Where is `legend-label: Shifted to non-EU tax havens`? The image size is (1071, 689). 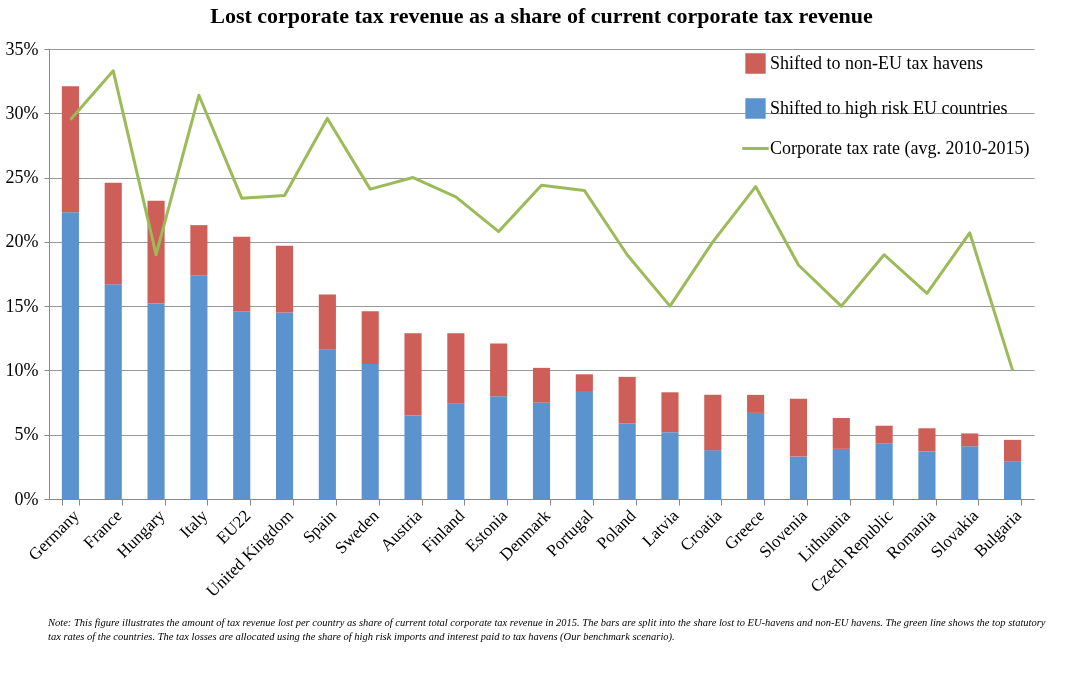 legend-label: Shifted to non-EU tax havens is located at coordinates (876, 62).